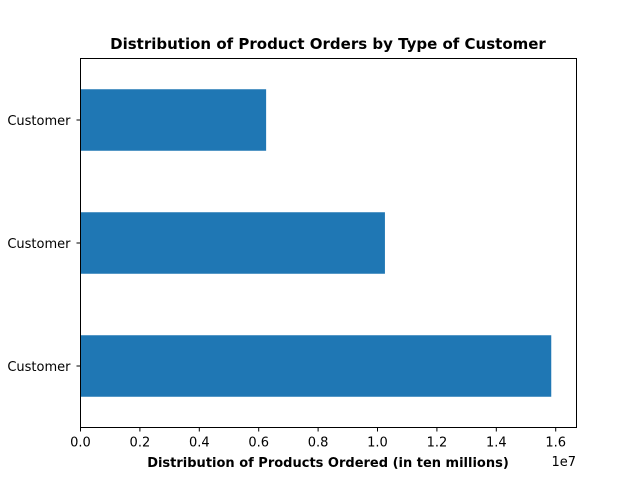 The width and height of the screenshot is (640, 480). I want to click on x-tick-label-3: 0.6, so click(258, 443).